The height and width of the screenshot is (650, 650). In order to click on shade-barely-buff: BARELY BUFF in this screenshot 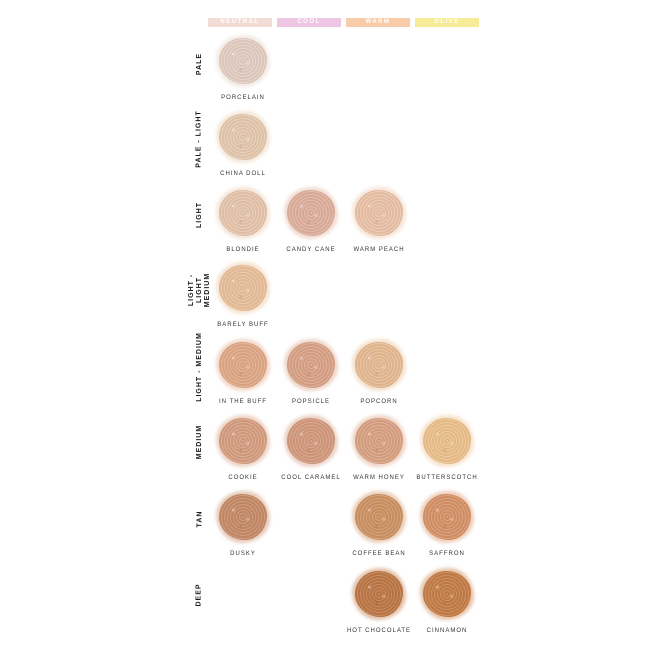, I will do `click(243, 298)`.